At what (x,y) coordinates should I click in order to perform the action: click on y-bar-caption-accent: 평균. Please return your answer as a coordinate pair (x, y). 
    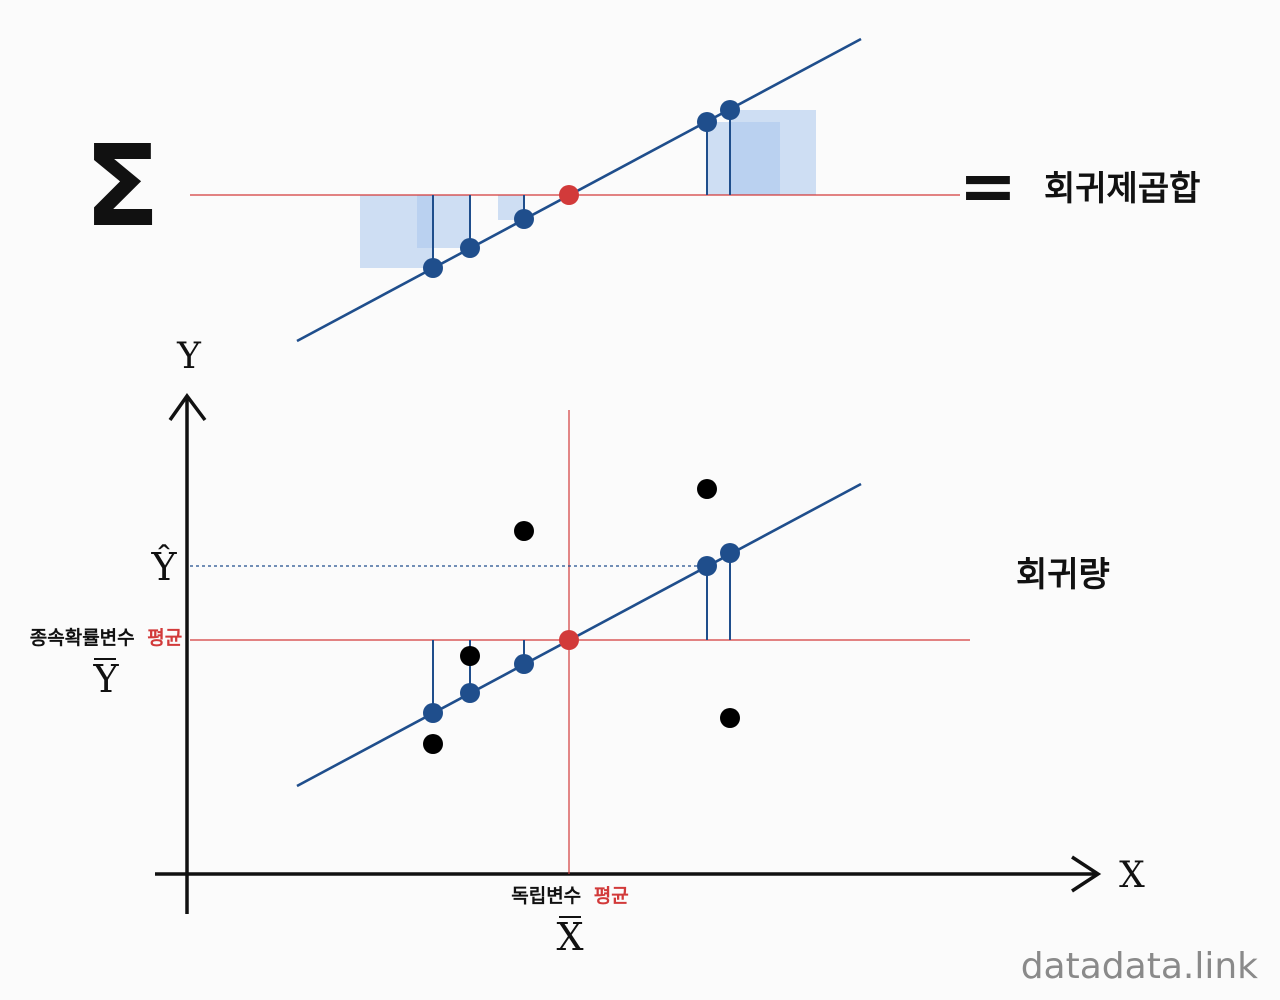
    Looking at the image, I should click on (164, 638).